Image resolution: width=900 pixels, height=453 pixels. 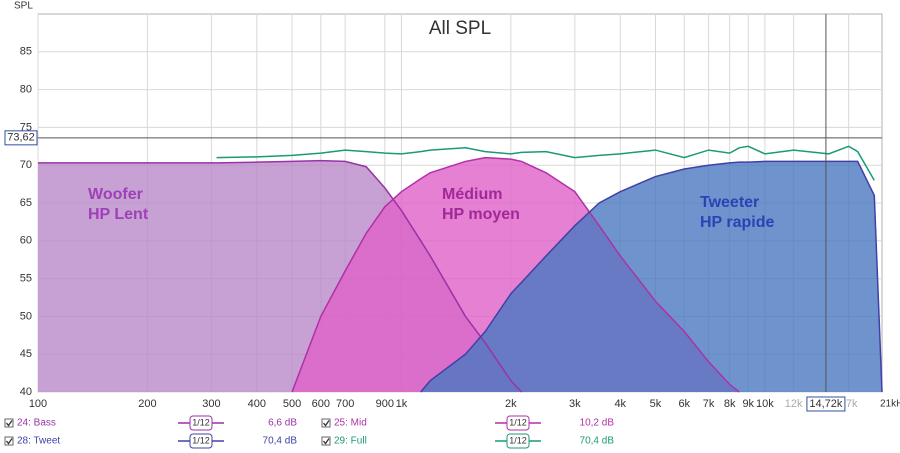 What do you see at coordinates (26, 127) in the screenshot?
I see `y-tick-label: 75` at bounding box center [26, 127].